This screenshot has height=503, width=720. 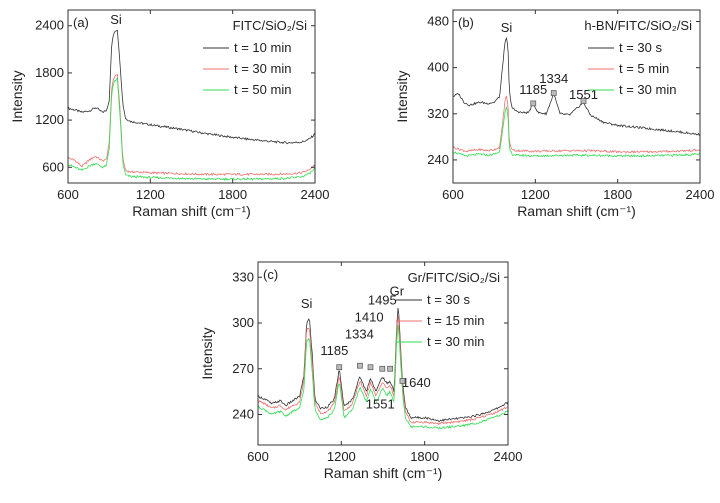 I want to click on y-tick-label: 320, so click(x=438, y=113).